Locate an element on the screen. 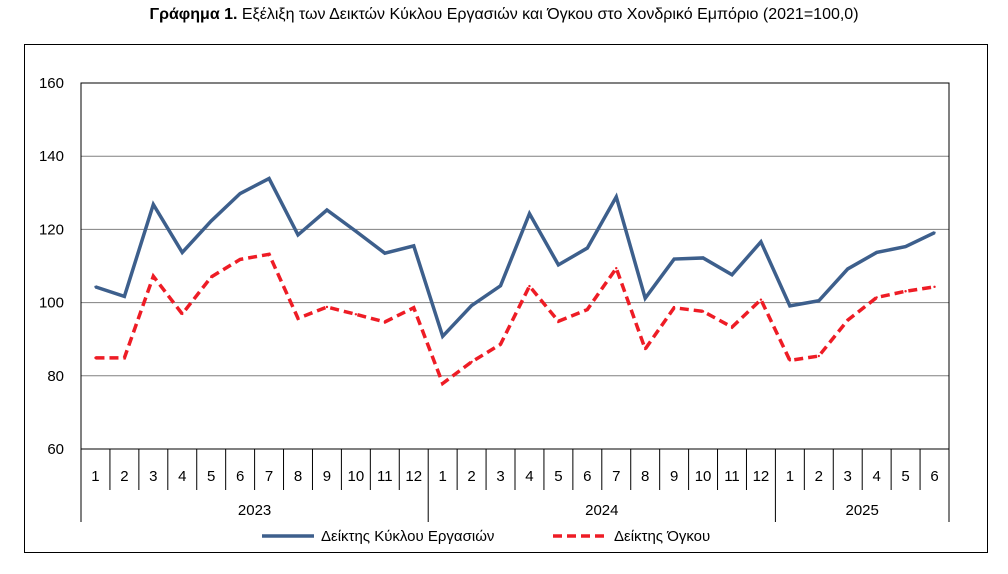 Image resolution: width=1008 pixels, height=574 pixels. y-tick-label: 120 is located at coordinates (51, 229).